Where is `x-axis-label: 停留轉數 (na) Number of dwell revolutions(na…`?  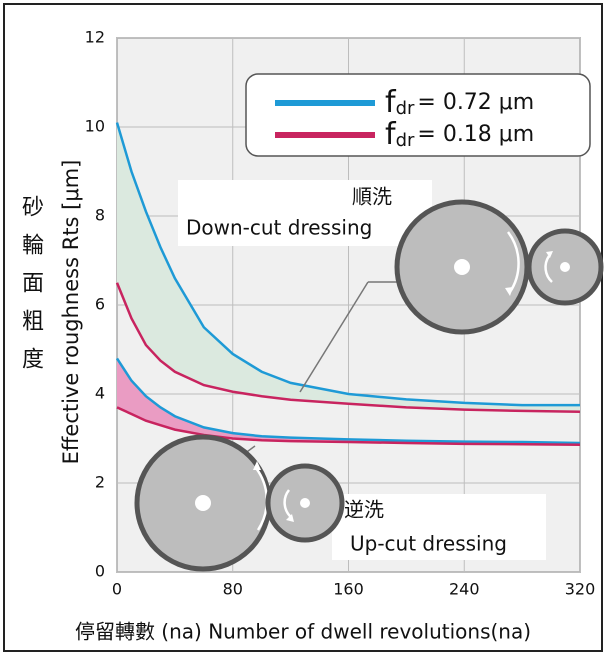 x-axis-label: 停留轉數 (na) Number of dwell revolutions(na… is located at coordinates (303, 632).